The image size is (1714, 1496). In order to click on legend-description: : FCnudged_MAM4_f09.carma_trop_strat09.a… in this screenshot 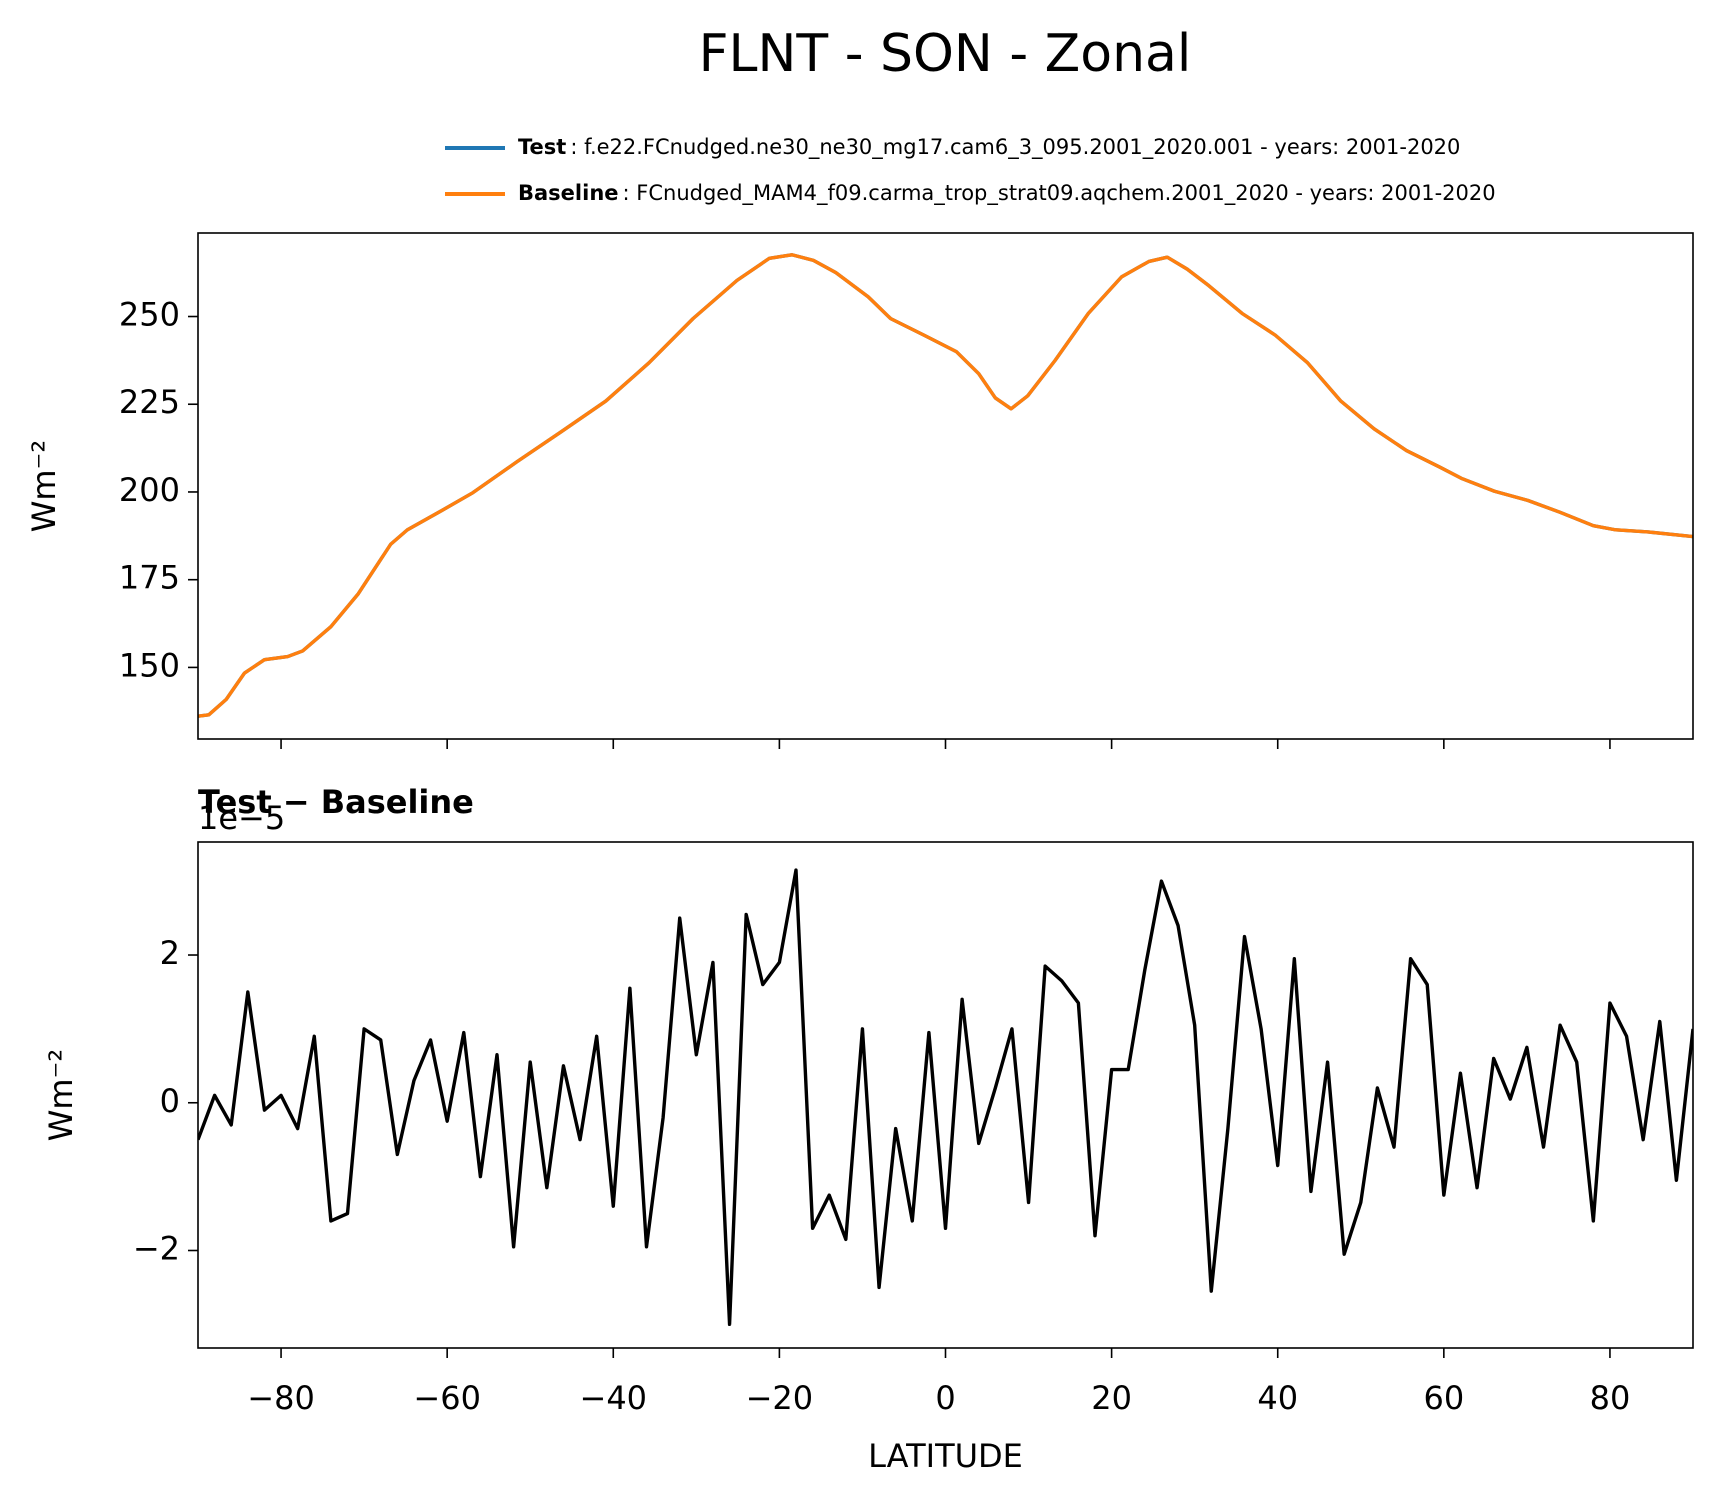, I will do `click(1059, 193)`.